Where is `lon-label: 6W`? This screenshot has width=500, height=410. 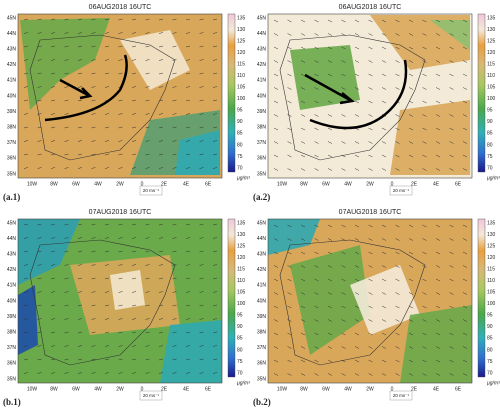 lon-label: 6W is located at coordinates (326, 184).